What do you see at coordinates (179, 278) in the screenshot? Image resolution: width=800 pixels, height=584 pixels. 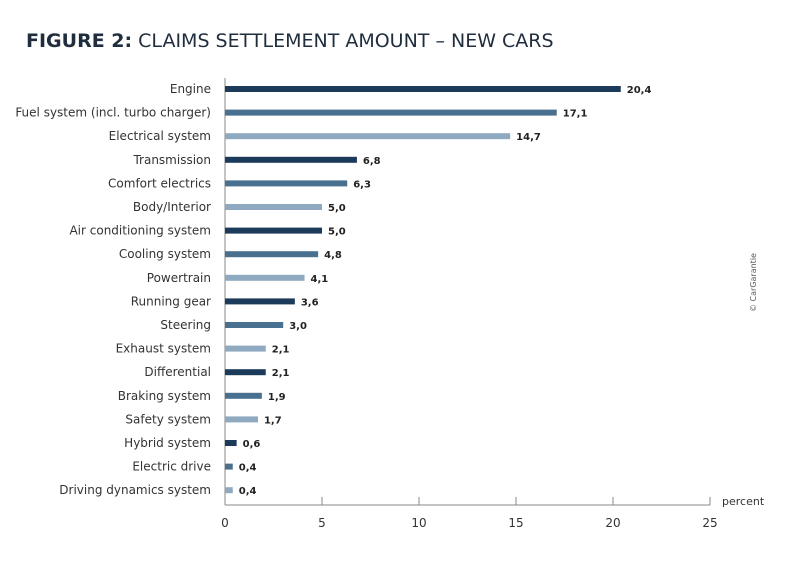 I see `category-label-powertrain: Powertrain` at bounding box center [179, 278].